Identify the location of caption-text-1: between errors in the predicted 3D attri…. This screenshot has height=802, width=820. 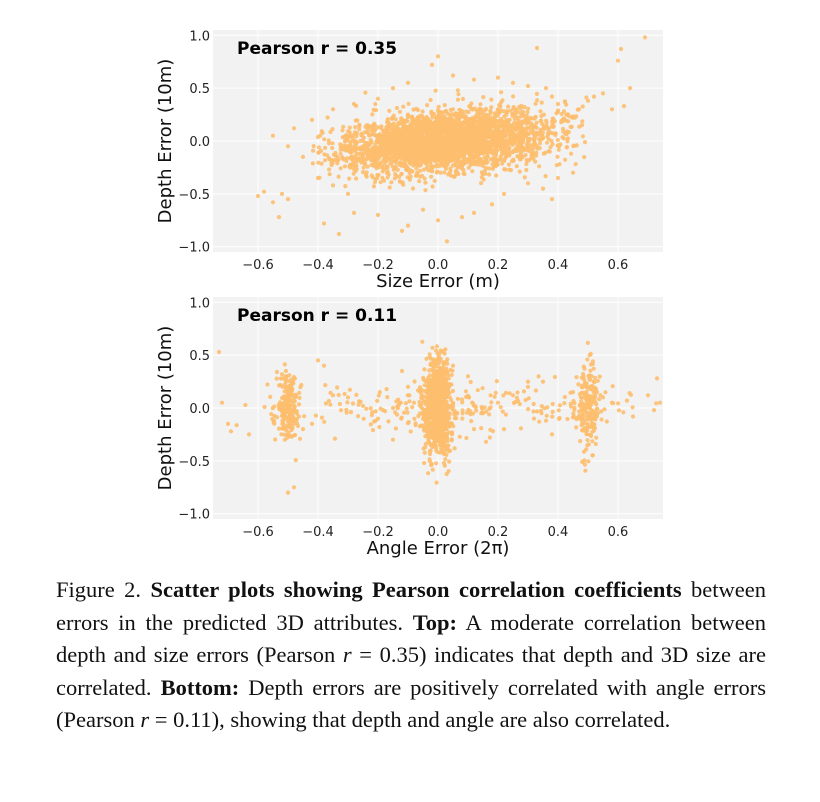
(411, 606).